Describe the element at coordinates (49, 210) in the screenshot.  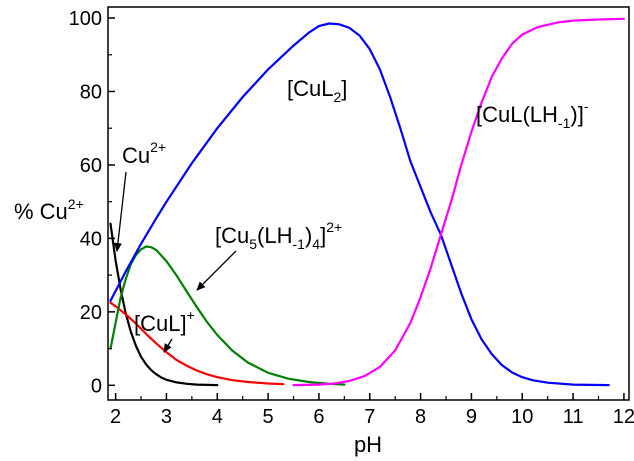
I see `y-axis-title: % Cu2+` at that location.